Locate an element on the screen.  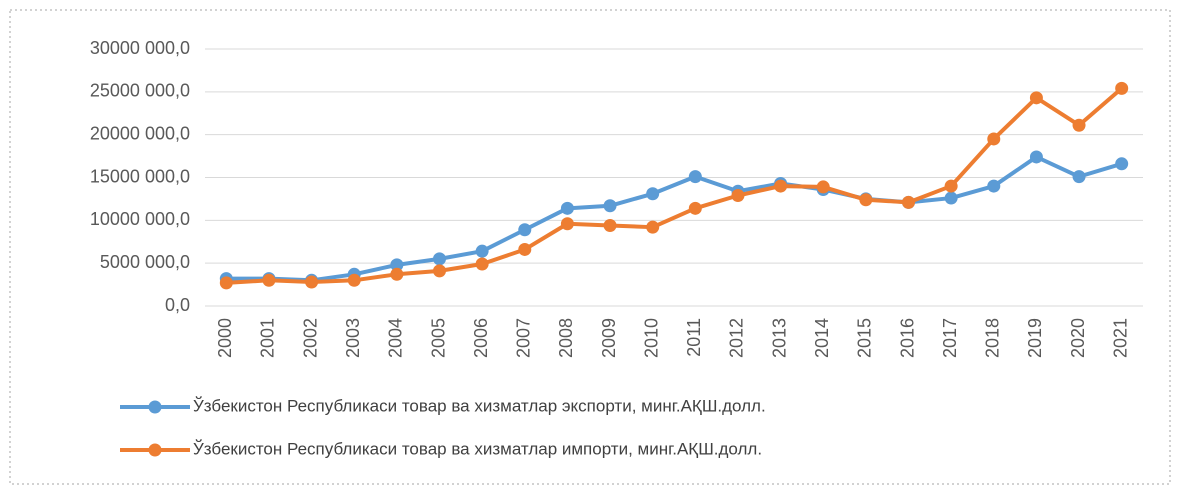
x-tick-label: 2012 is located at coordinates (737, 338).